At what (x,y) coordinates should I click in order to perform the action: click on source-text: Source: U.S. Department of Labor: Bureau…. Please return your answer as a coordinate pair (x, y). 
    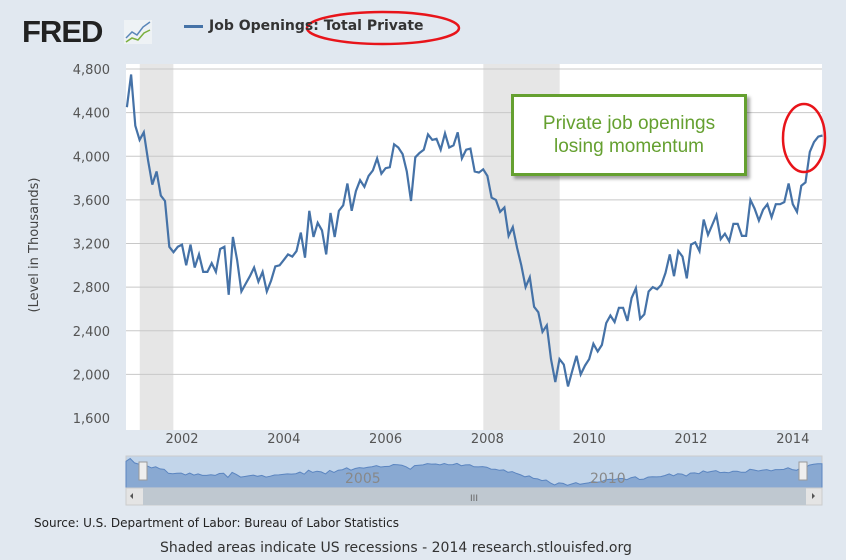
    Looking at the image, I should click on (216, 523).